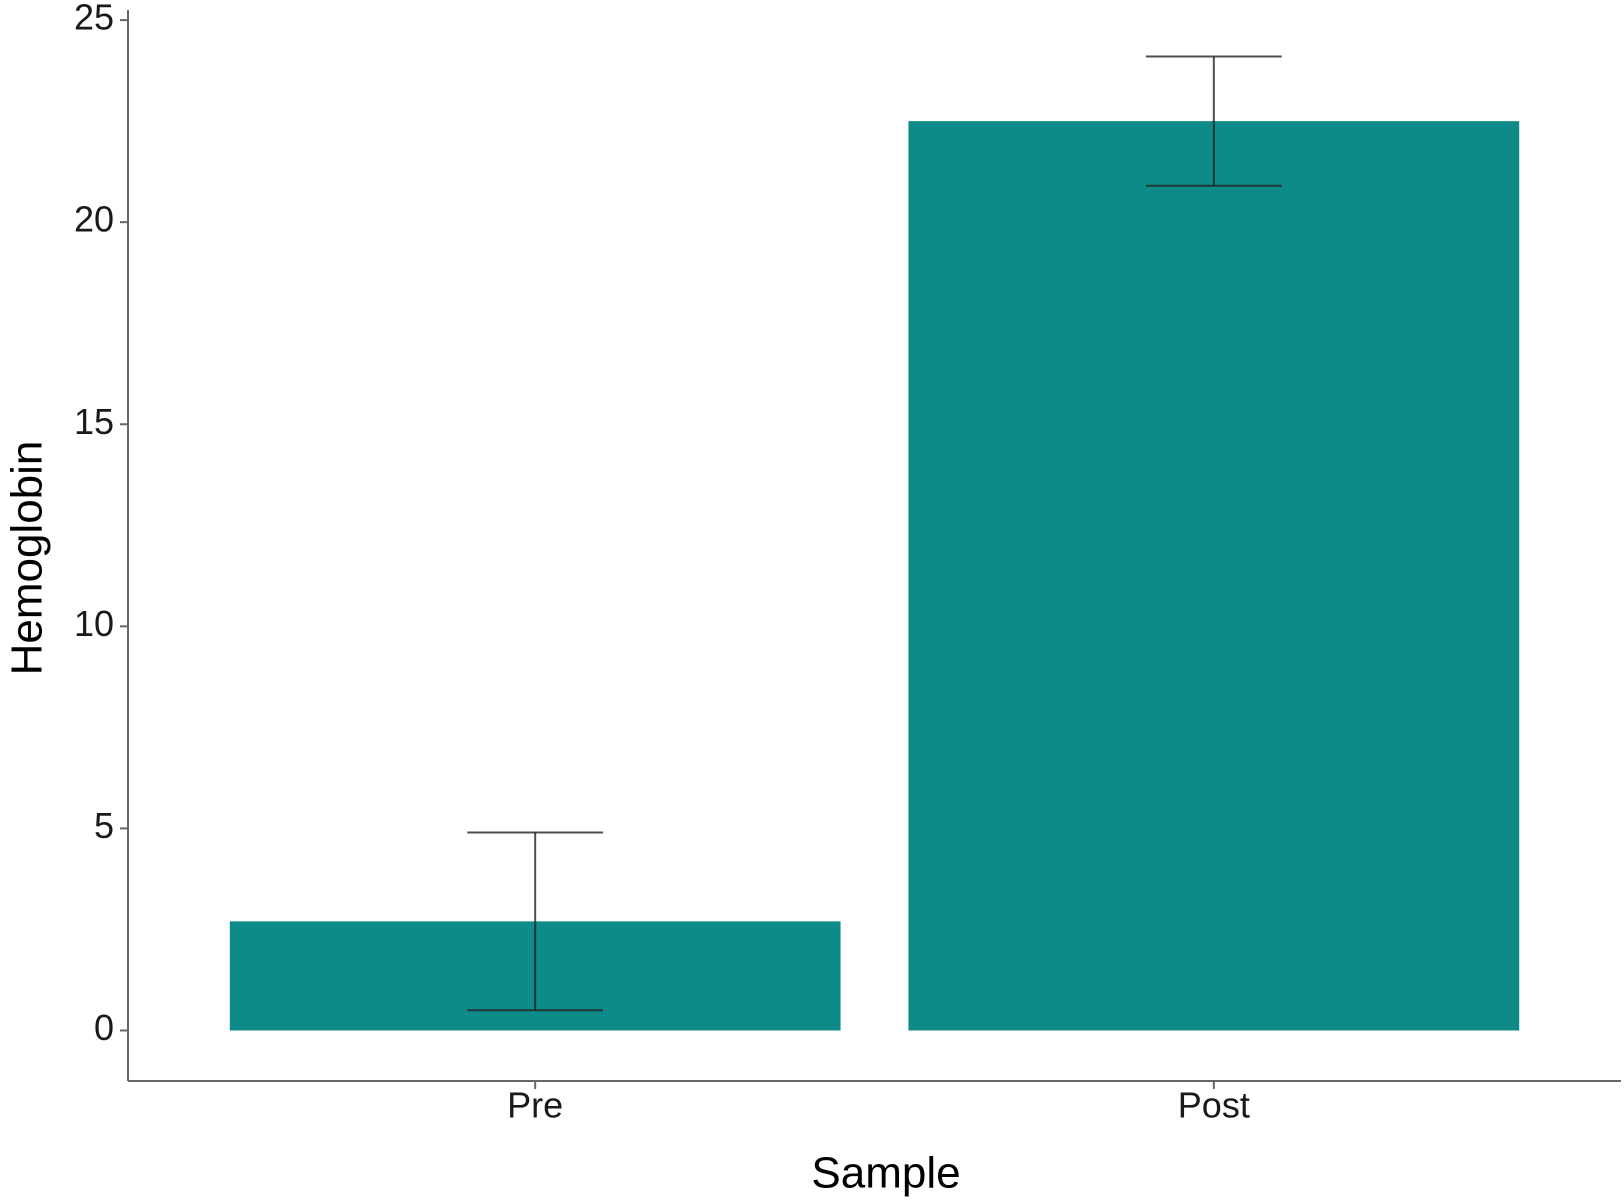 The image size is (1624, 1203). What do you see at coordinates (535, 1105) in the screenshot?
I see `x-tick-label: Pre` at bounding box center [535, 1105].